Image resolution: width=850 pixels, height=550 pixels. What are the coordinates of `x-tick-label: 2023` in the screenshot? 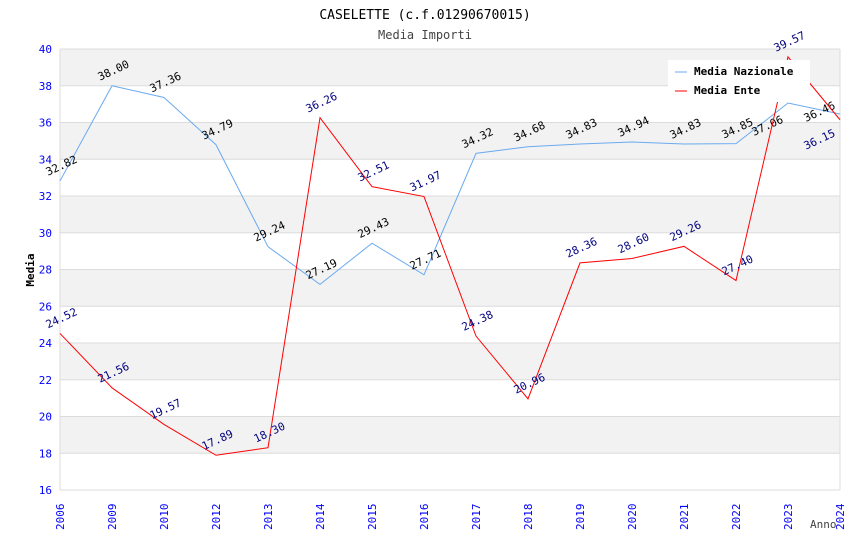 It's located at (788, 517).